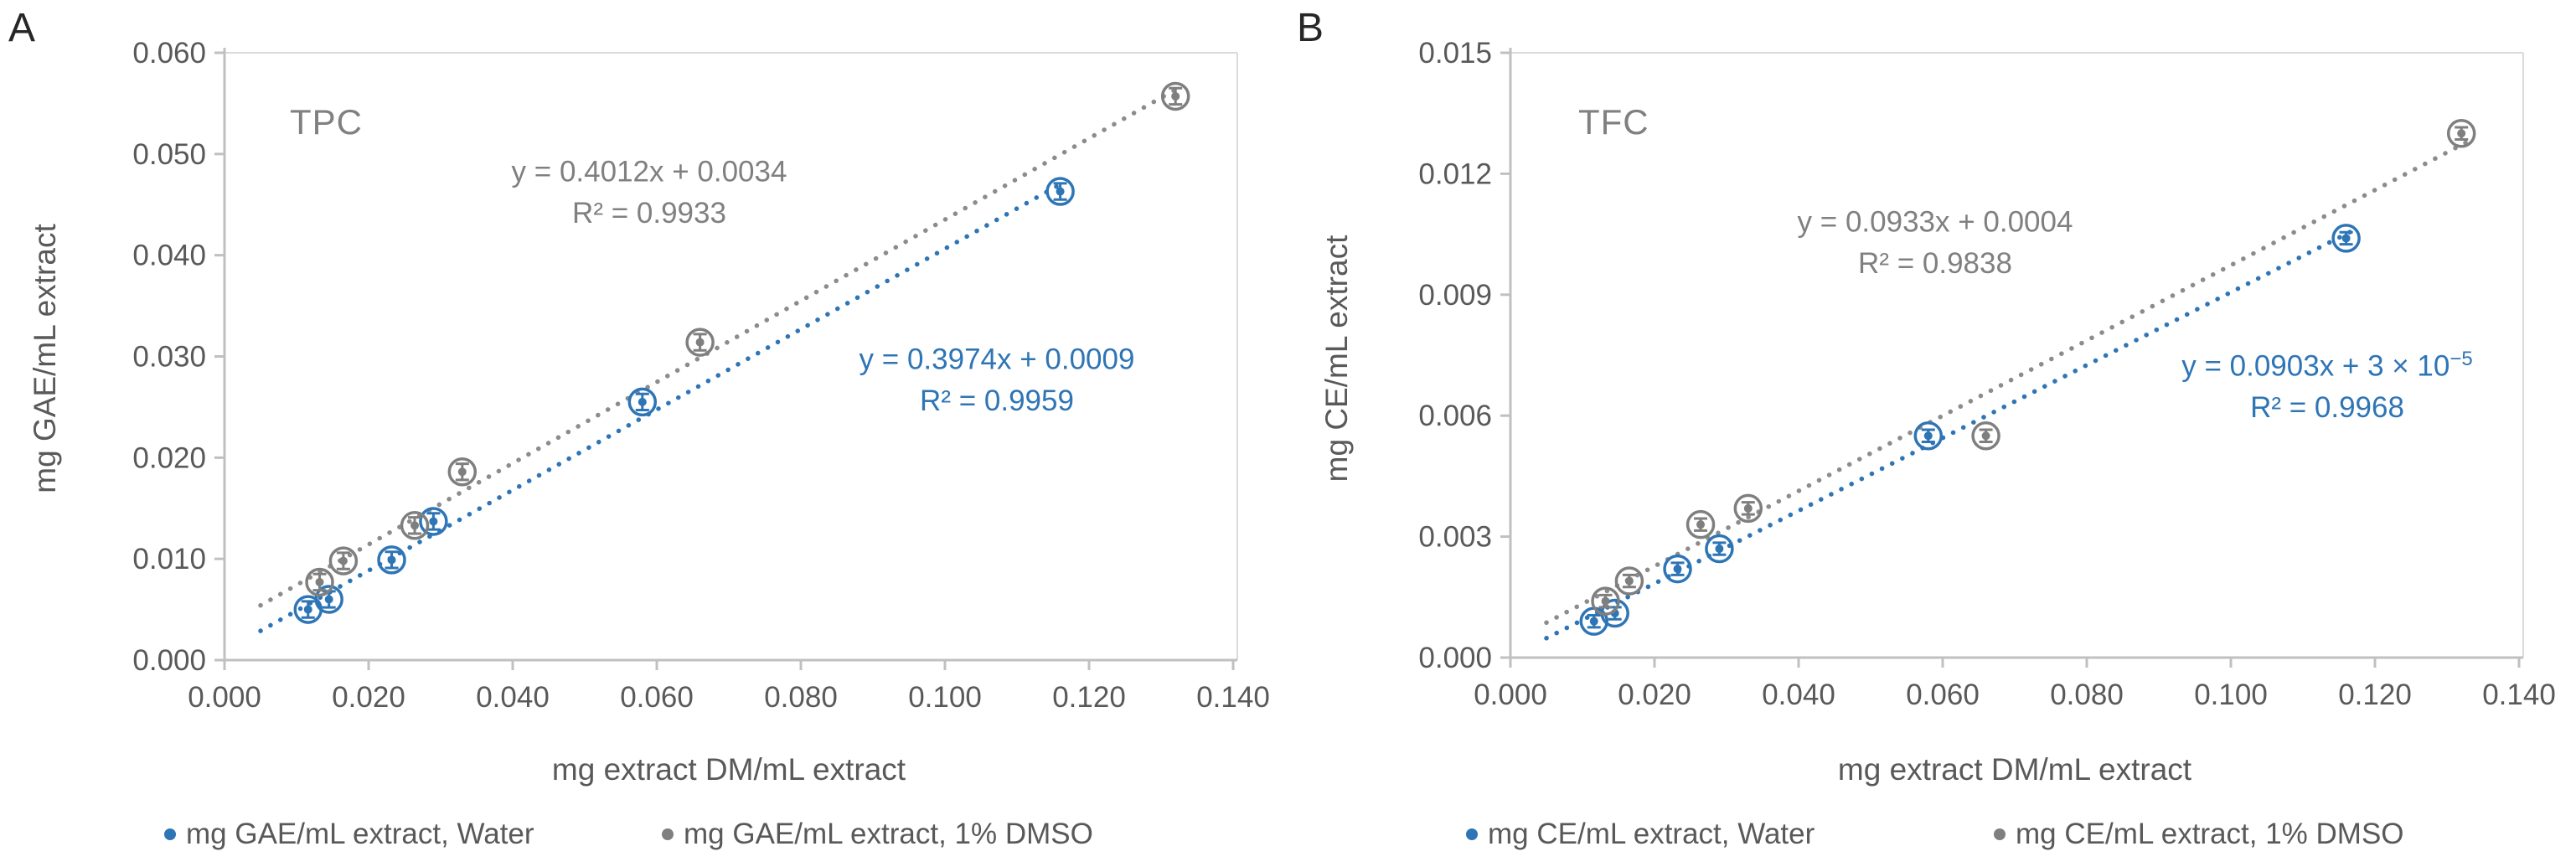 The image size is (2576, 867). What do you see at coordinates (326, 122) in the screenshot?
I see `chart-title-tpc: TPC` at bounding box center [326, 122].